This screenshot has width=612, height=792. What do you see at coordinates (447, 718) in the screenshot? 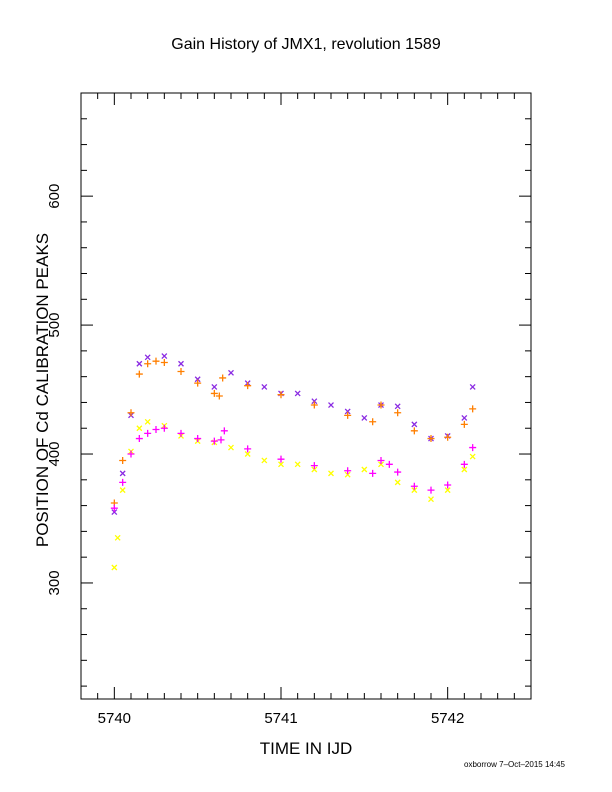
I see `x-tick-label: 5742` at bounding box center [447, 718].